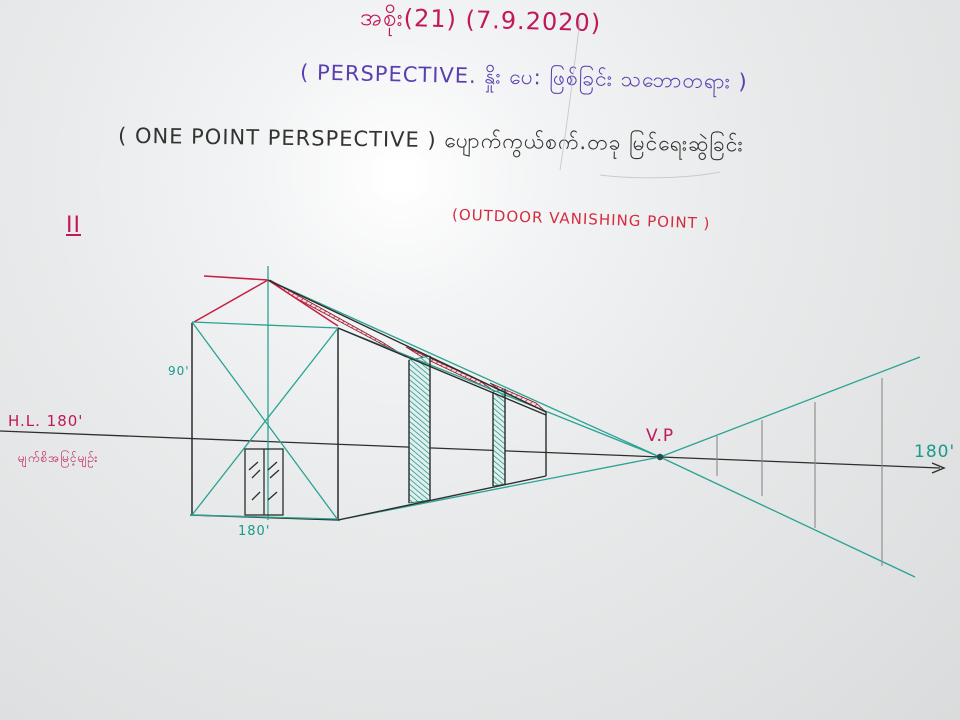  What do you see at coordinates (266, 301) in the screenshot?
I see `gable` at bounding box center [266, 301].